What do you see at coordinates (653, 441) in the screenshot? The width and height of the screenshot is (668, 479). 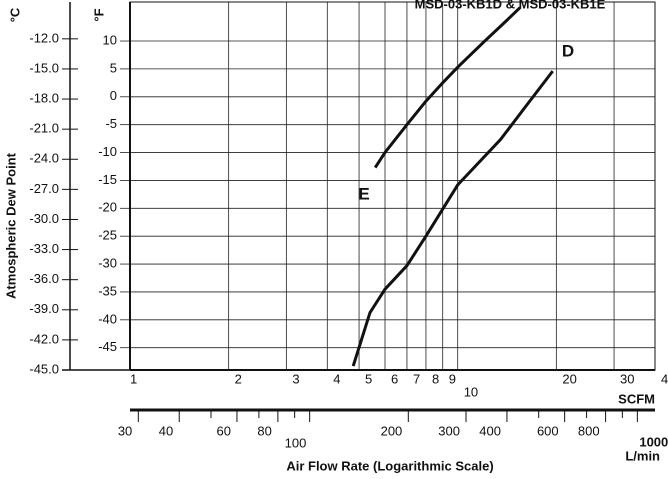 I see `x2-tick-label: 1000` at bounding box center [653, 441].